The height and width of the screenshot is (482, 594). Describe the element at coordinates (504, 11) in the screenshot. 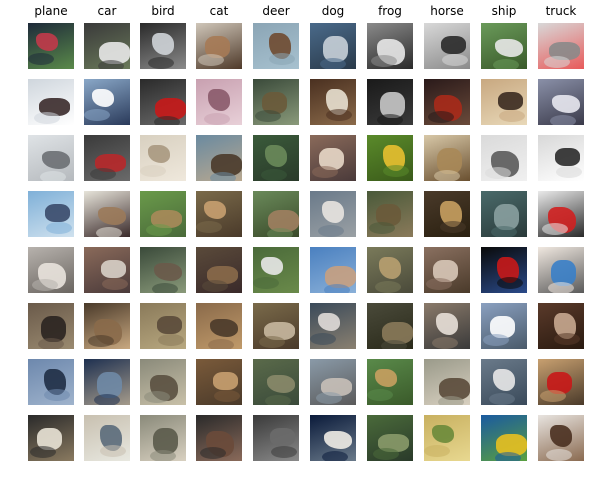

I see `column-label-ship: ship` at that location.